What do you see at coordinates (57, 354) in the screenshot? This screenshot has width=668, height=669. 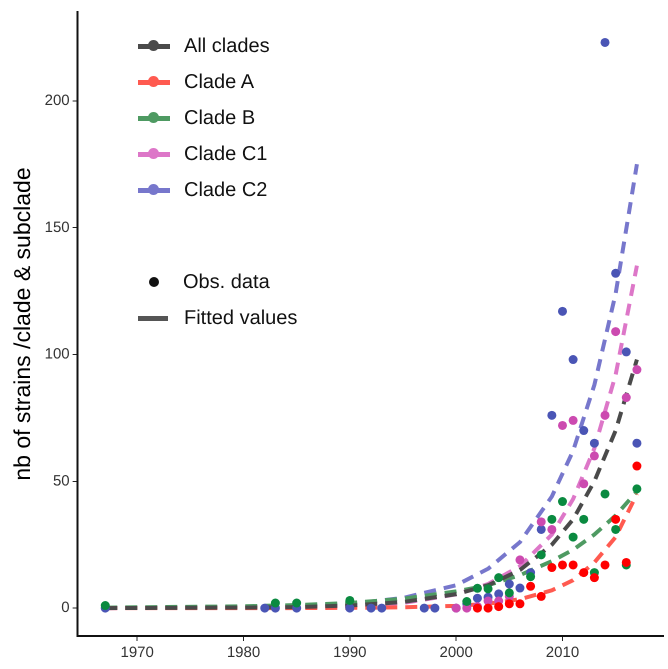 I see `y-tick-label: 100` at bounding box center [57, 354].